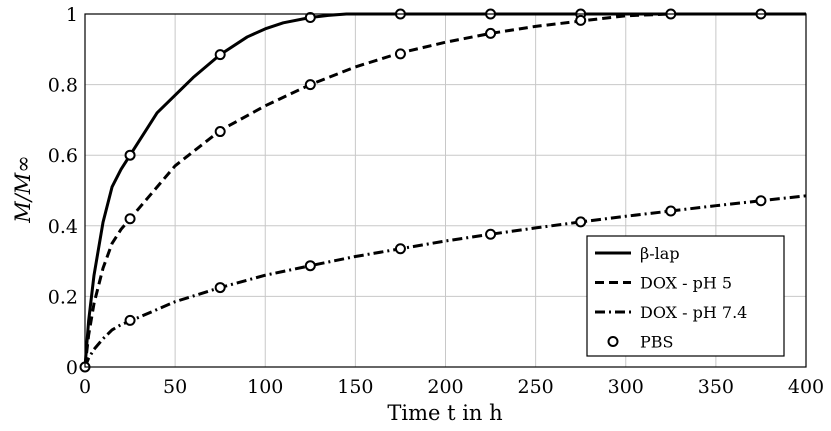  What do you see at coordinates (535, 387) in the screenshot?
I see `x-tick-label: 250` at bounding box center [535, 387].